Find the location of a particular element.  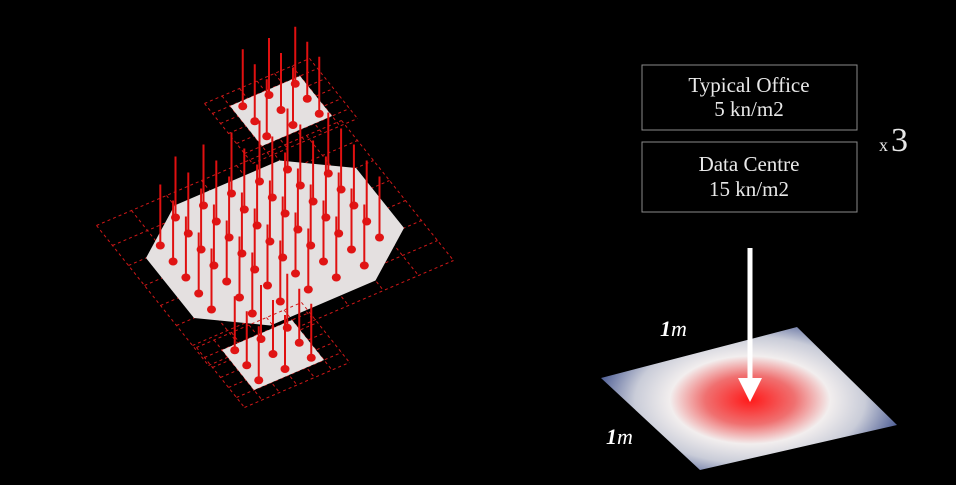

load-value: 5 kn/m2 is located at coordinates (748, 109).